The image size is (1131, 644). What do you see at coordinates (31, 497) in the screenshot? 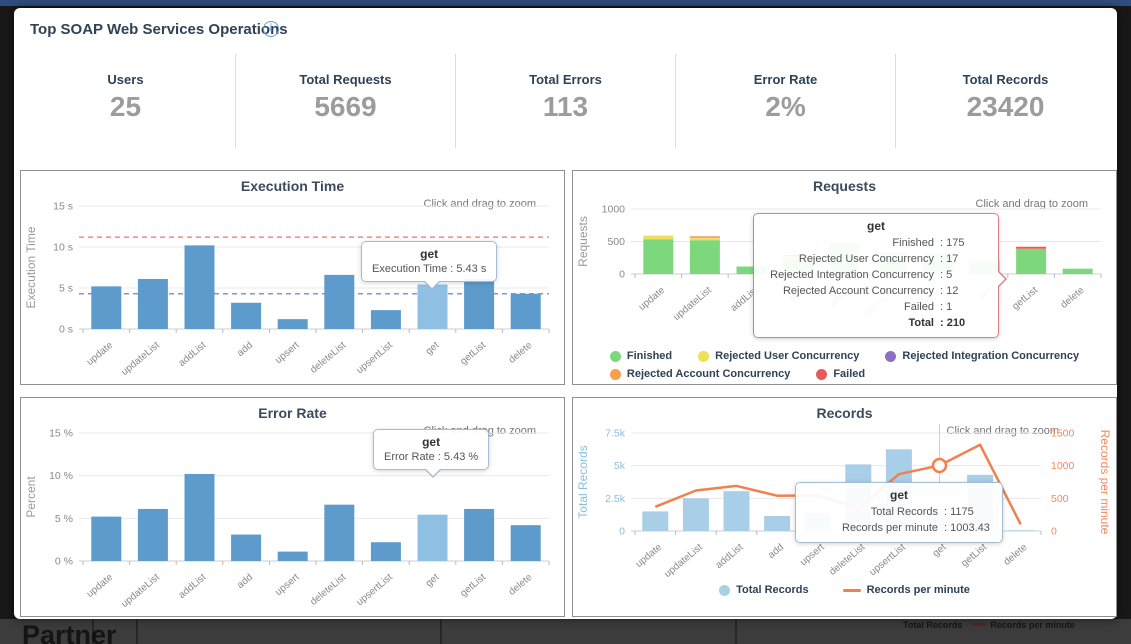
I see `svg-text: Percent` at bounding box center [31, 497].